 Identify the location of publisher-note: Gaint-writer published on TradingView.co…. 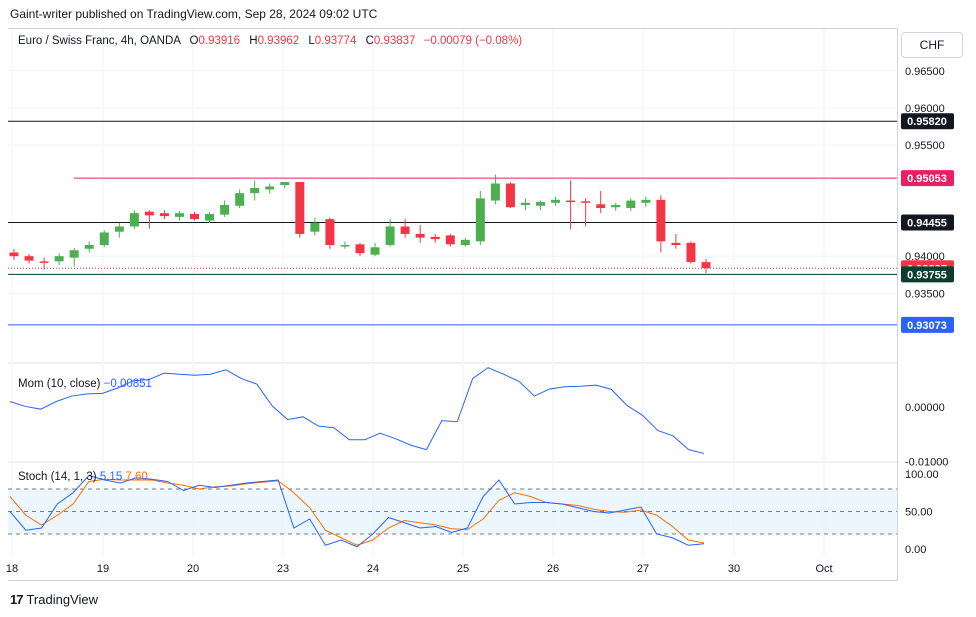
(194, 14).